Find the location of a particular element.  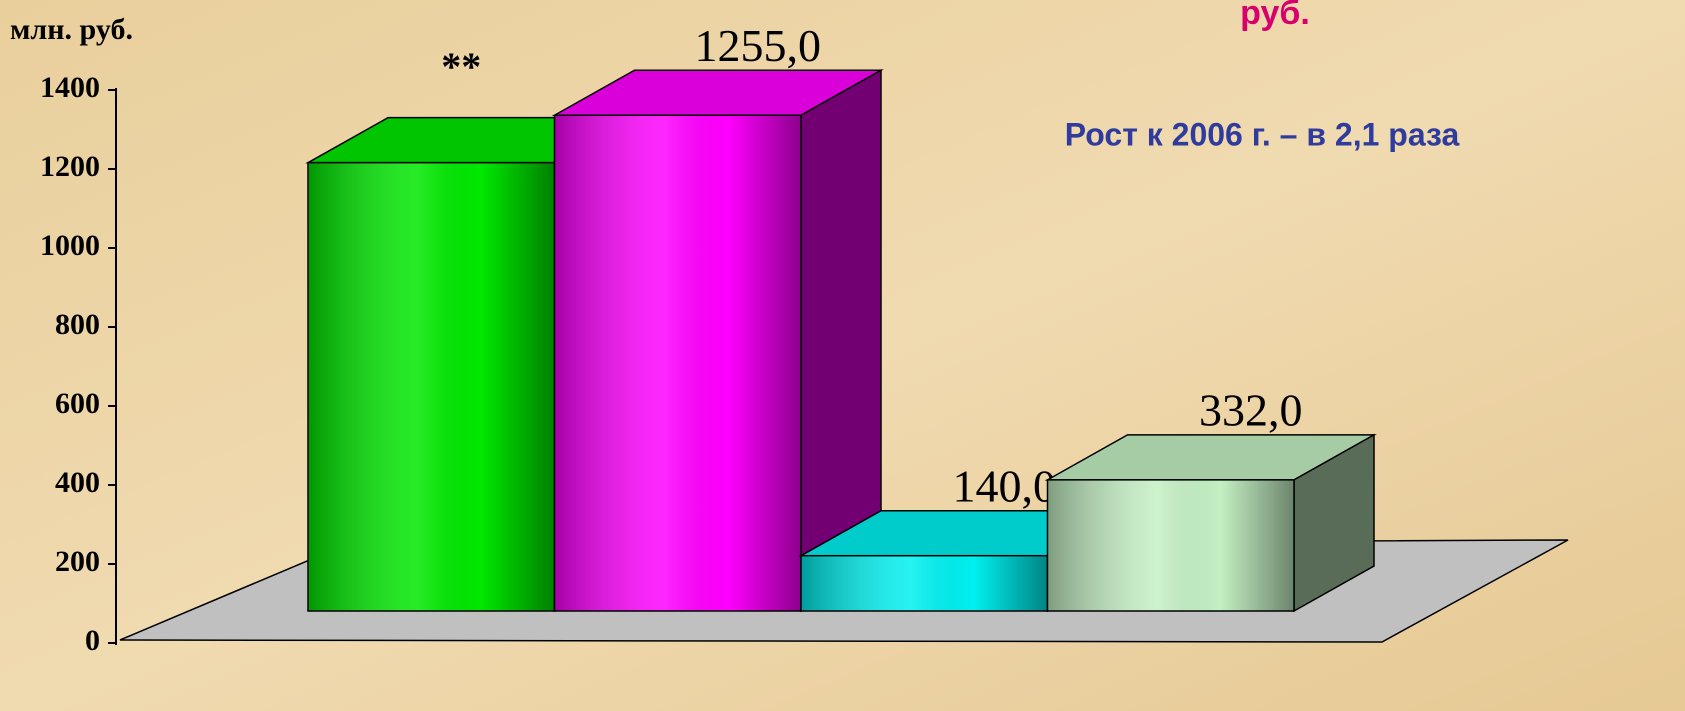

y-tick-label: 0 is located at coordinates (92, 640).